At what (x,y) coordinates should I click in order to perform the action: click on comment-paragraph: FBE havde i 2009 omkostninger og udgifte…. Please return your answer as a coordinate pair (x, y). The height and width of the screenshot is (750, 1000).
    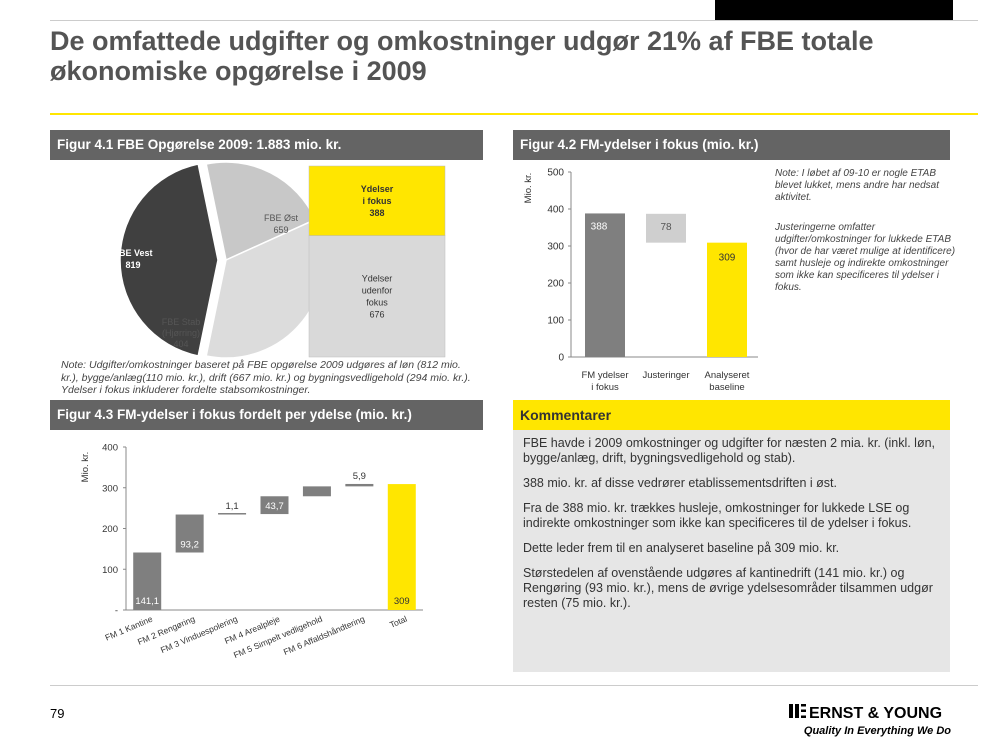
    Looking at the image, I should click on (729, 450).